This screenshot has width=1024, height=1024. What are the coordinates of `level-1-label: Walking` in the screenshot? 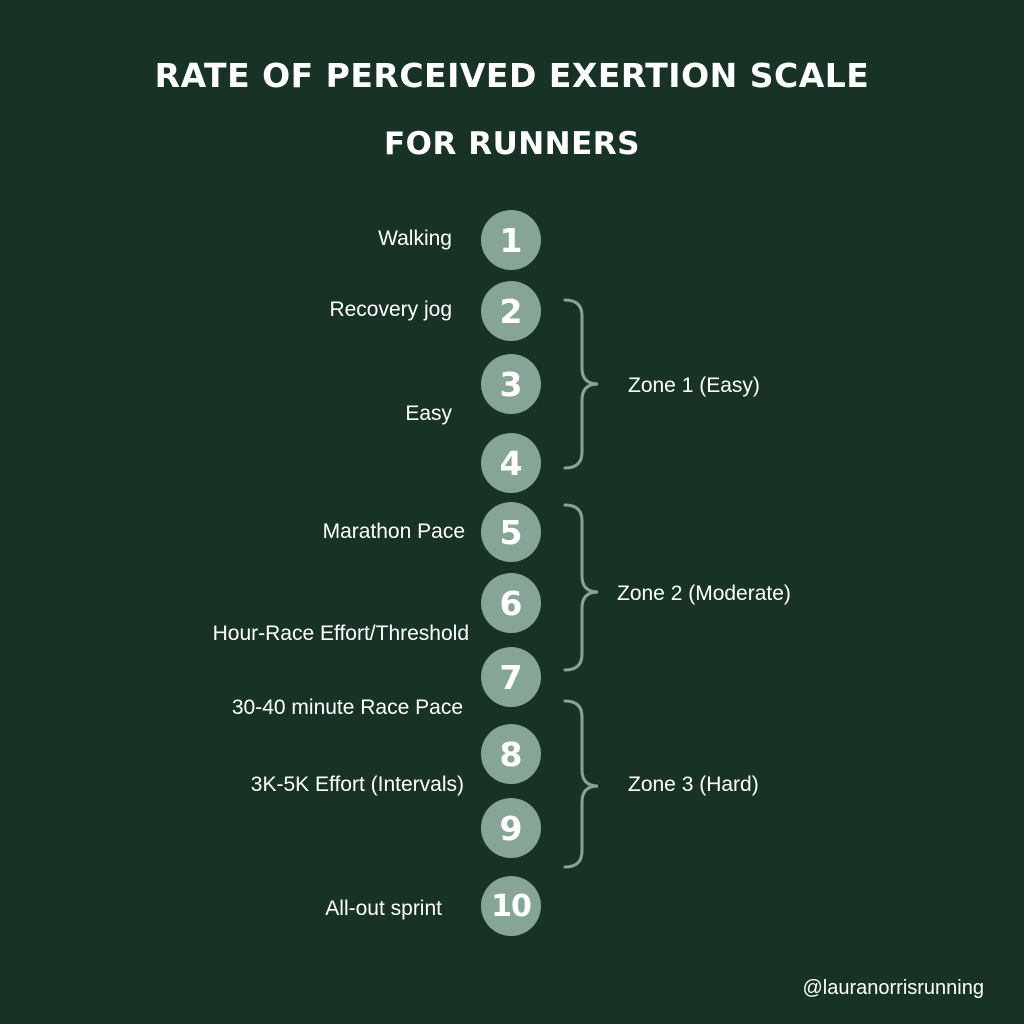 It's located at (415, 238).